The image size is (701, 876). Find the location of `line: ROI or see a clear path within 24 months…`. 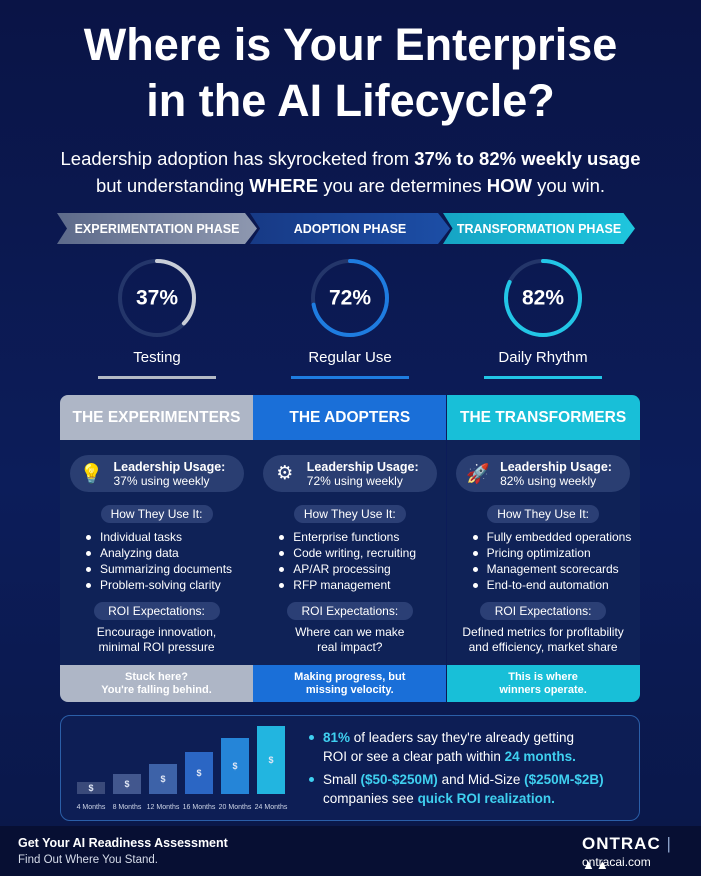

line: ROI or see a clear path within 24 months… is located at coordinates (449, 756).